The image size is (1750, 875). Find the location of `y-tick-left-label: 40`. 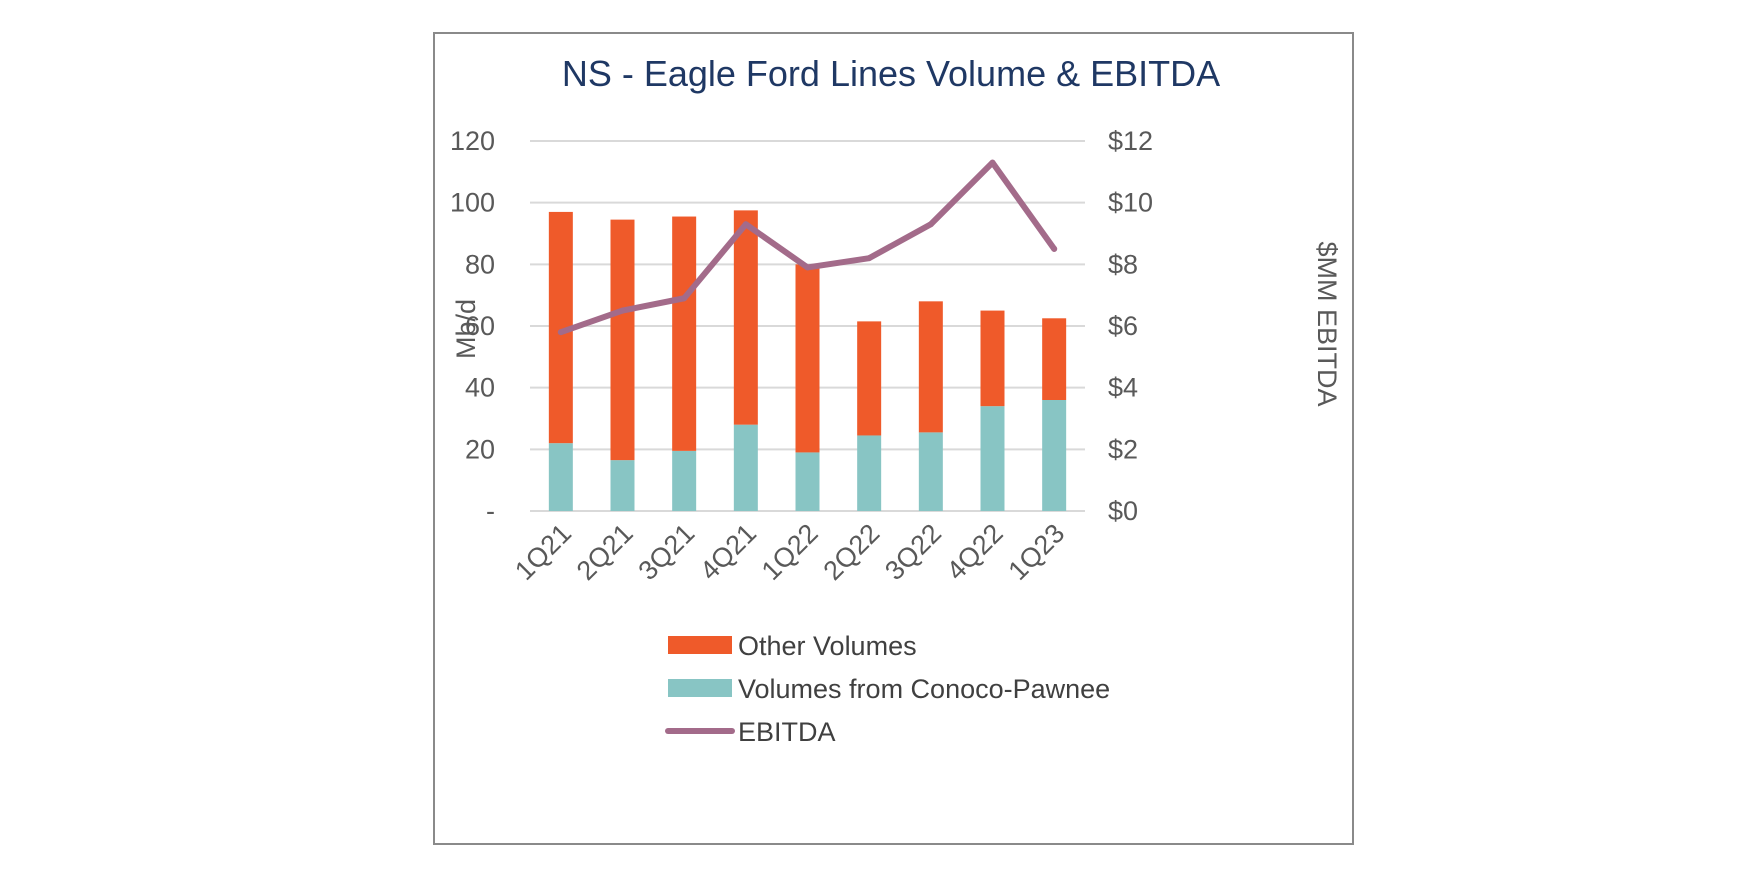

y-tick-left-label: 40 is located at coordinates (480, 388).